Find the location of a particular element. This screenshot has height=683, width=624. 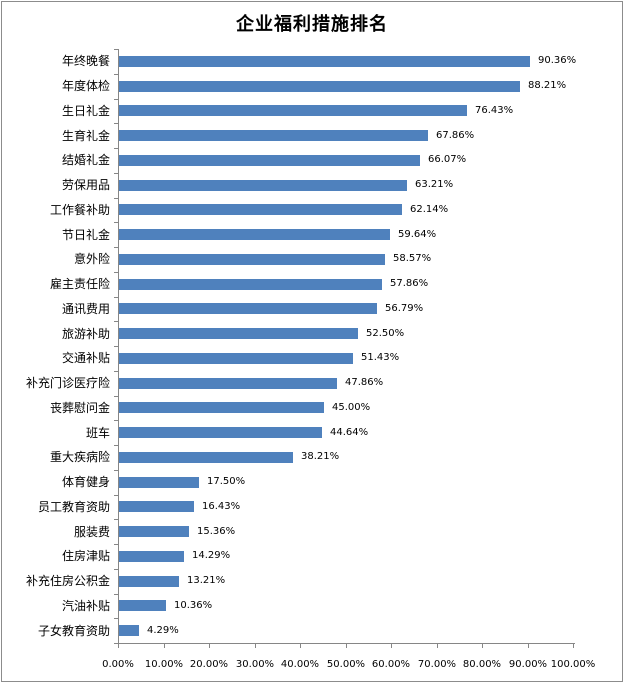

category-label: 生日礼金 is located at coordinates (85, 111).